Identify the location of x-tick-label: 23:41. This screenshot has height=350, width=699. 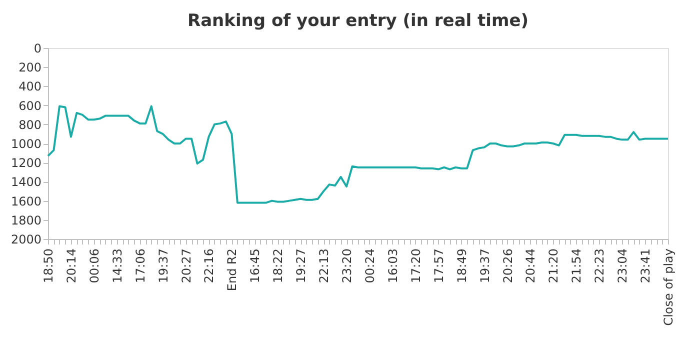
(645, 266).